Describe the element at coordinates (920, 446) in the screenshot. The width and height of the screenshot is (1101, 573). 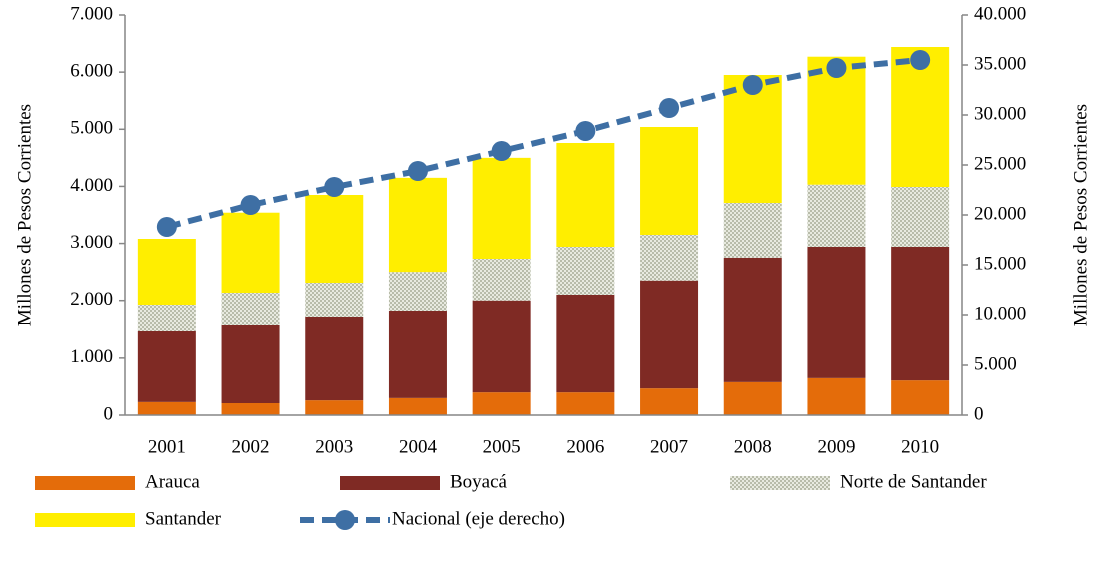
I see `x-tick-label: 2010` at that location.